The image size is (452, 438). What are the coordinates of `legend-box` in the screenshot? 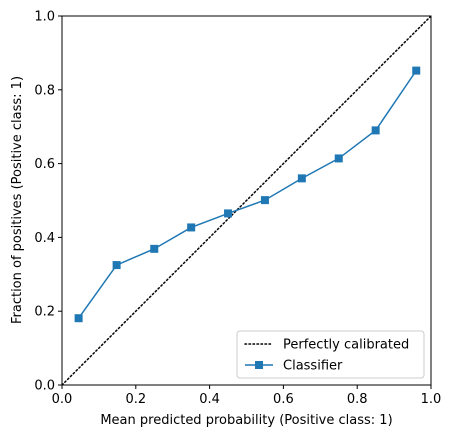 It's located at (330, 354).